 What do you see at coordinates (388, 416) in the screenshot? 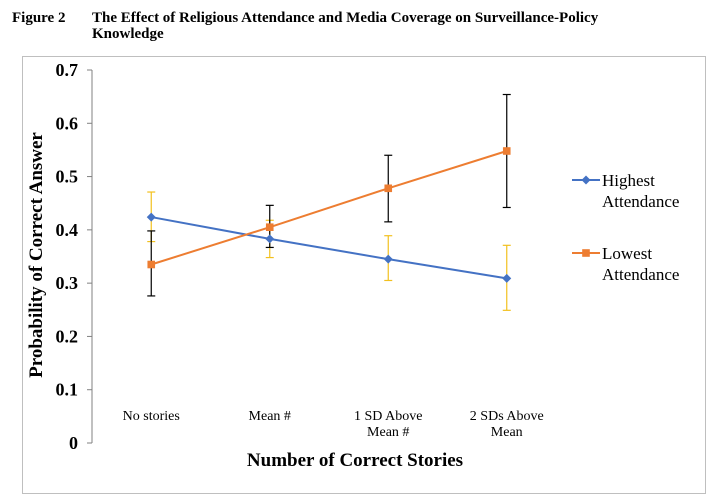
I see `x-tick-label: 1 SD Above` at bounding box center [388, 416].